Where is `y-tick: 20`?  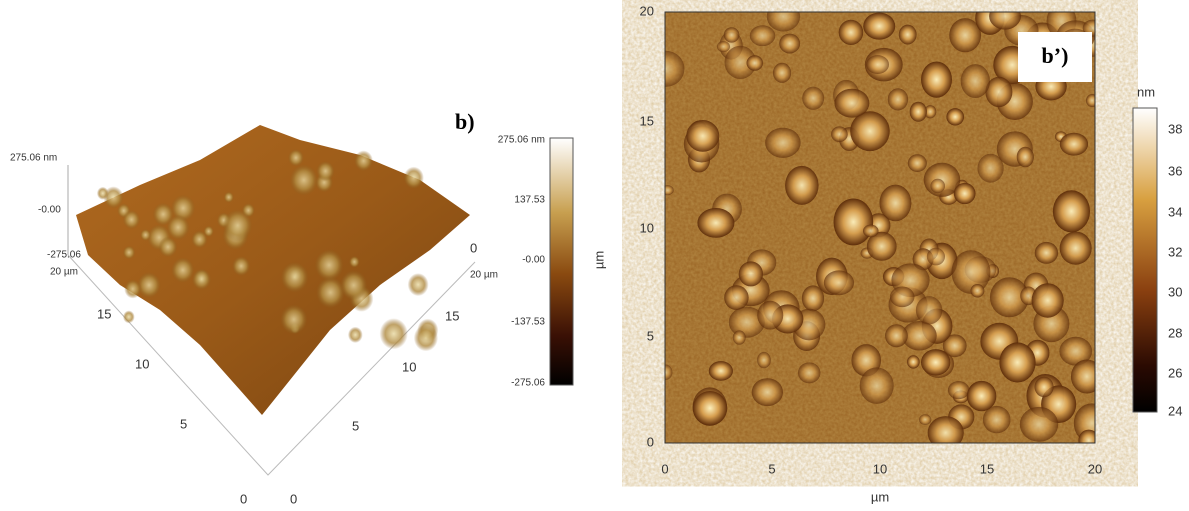
y-tick: 20 is located at coordinates (647, 10).